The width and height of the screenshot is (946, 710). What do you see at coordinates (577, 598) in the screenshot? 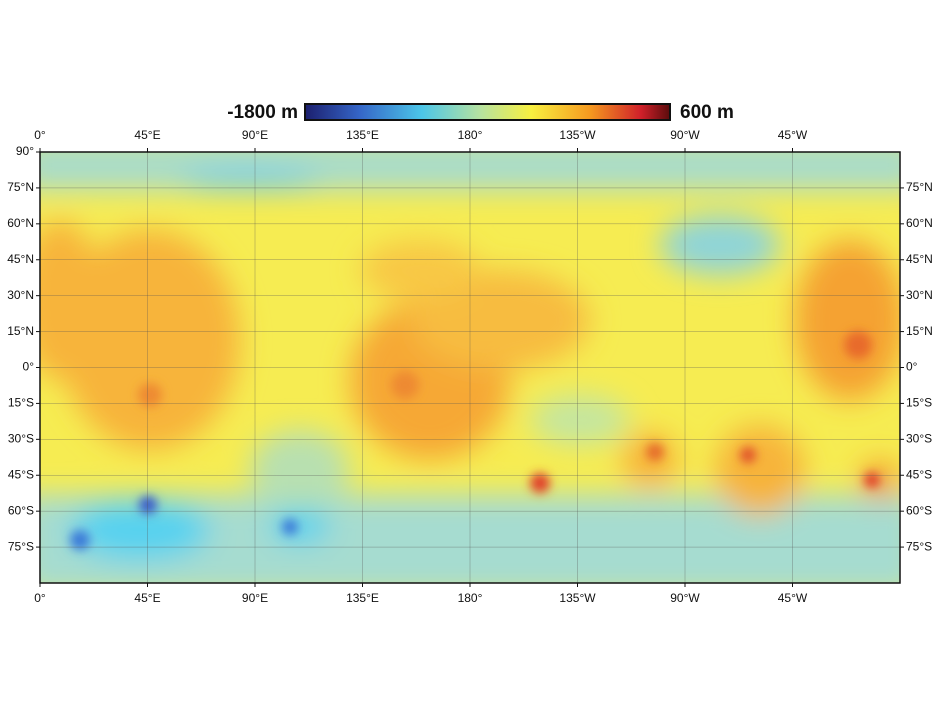
I see `longitude-label-bottom: 135°W` at bounding box center [577, 598].